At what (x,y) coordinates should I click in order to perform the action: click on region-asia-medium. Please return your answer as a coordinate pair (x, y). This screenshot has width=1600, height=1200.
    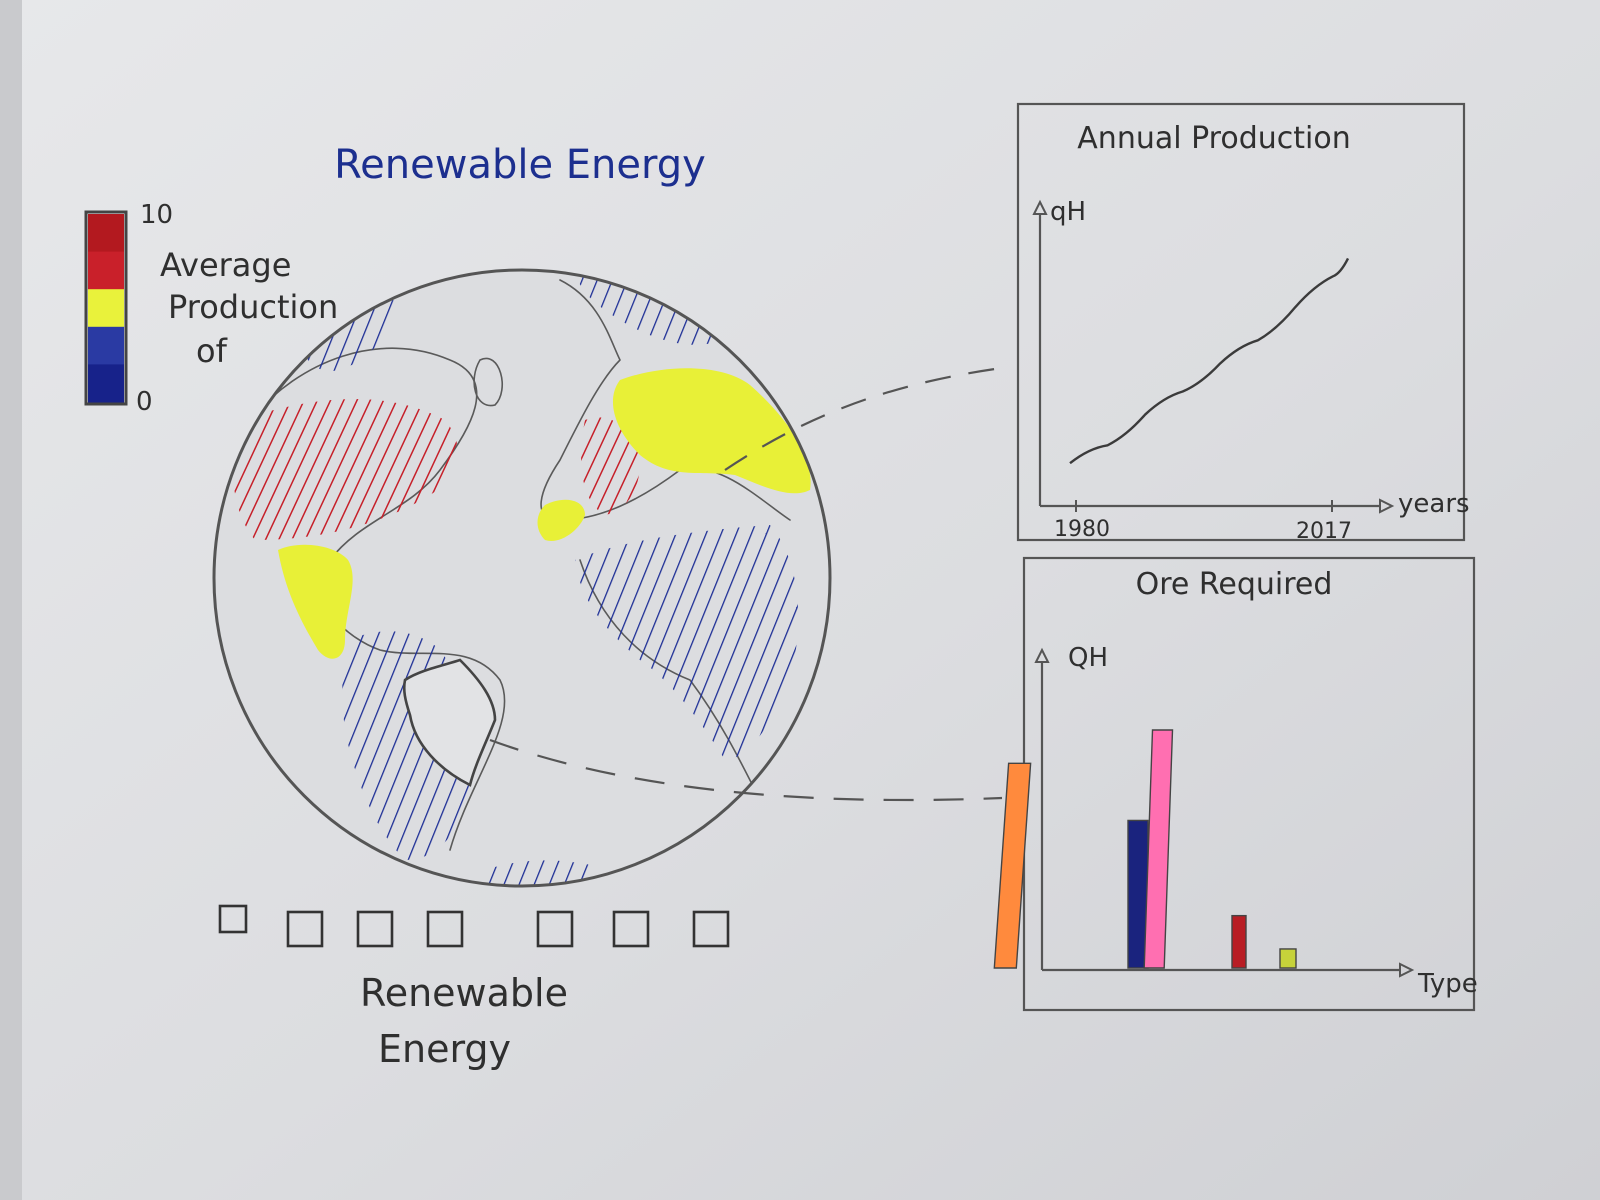
    Looking at the image, I should click on (711, 431).